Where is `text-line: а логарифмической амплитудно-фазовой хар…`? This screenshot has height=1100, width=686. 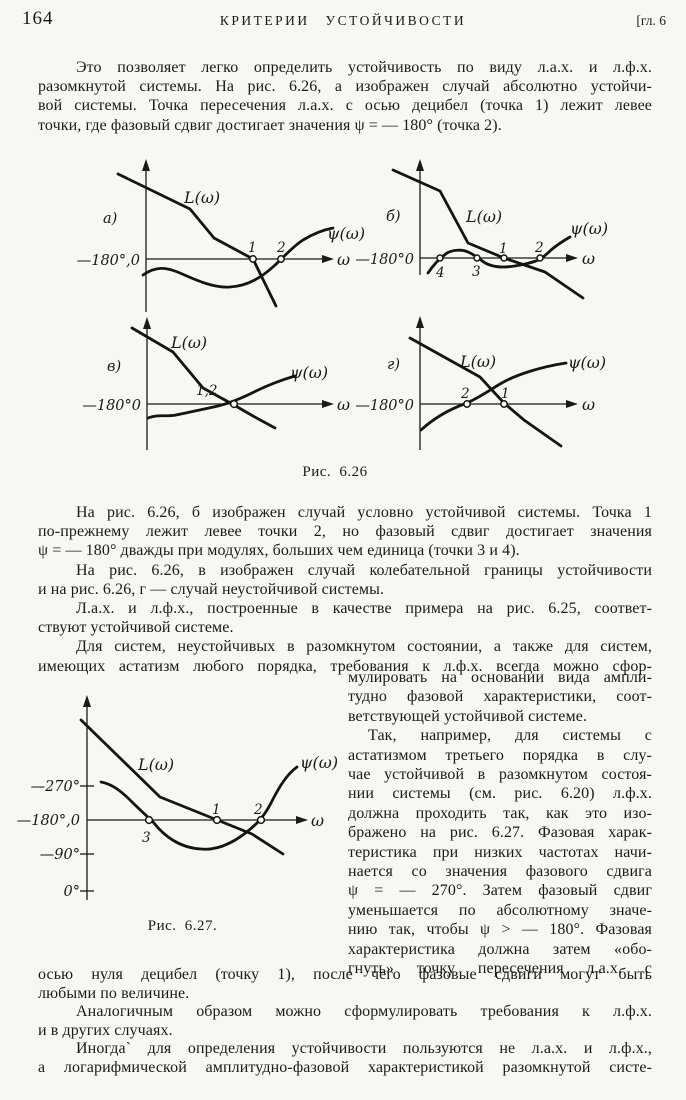
text-line: а логарифмической амплитудно-фазовой хар… is located at coordinates (345, 1067).